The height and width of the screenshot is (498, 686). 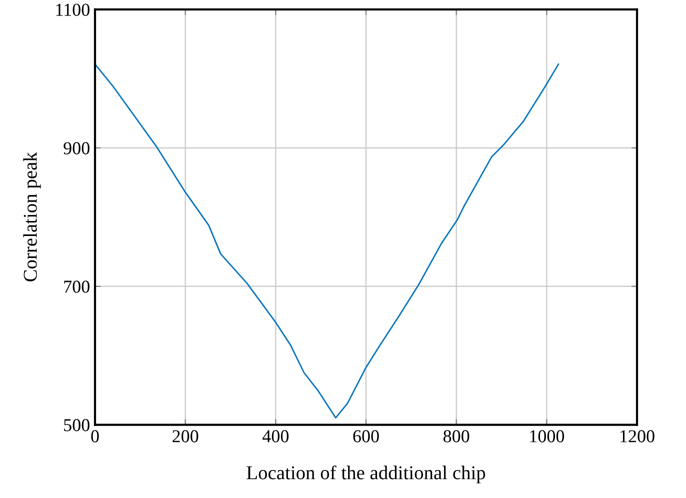 I want to click on y-tick-label: 900, so click(x=77, y=148).